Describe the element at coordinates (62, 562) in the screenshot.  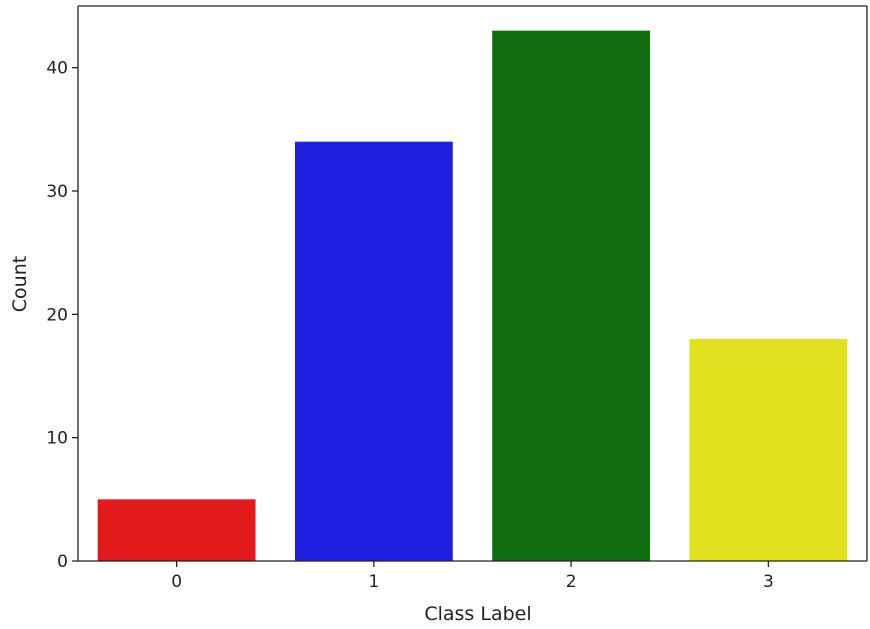
I see `y-tick-label: 0` at that location.